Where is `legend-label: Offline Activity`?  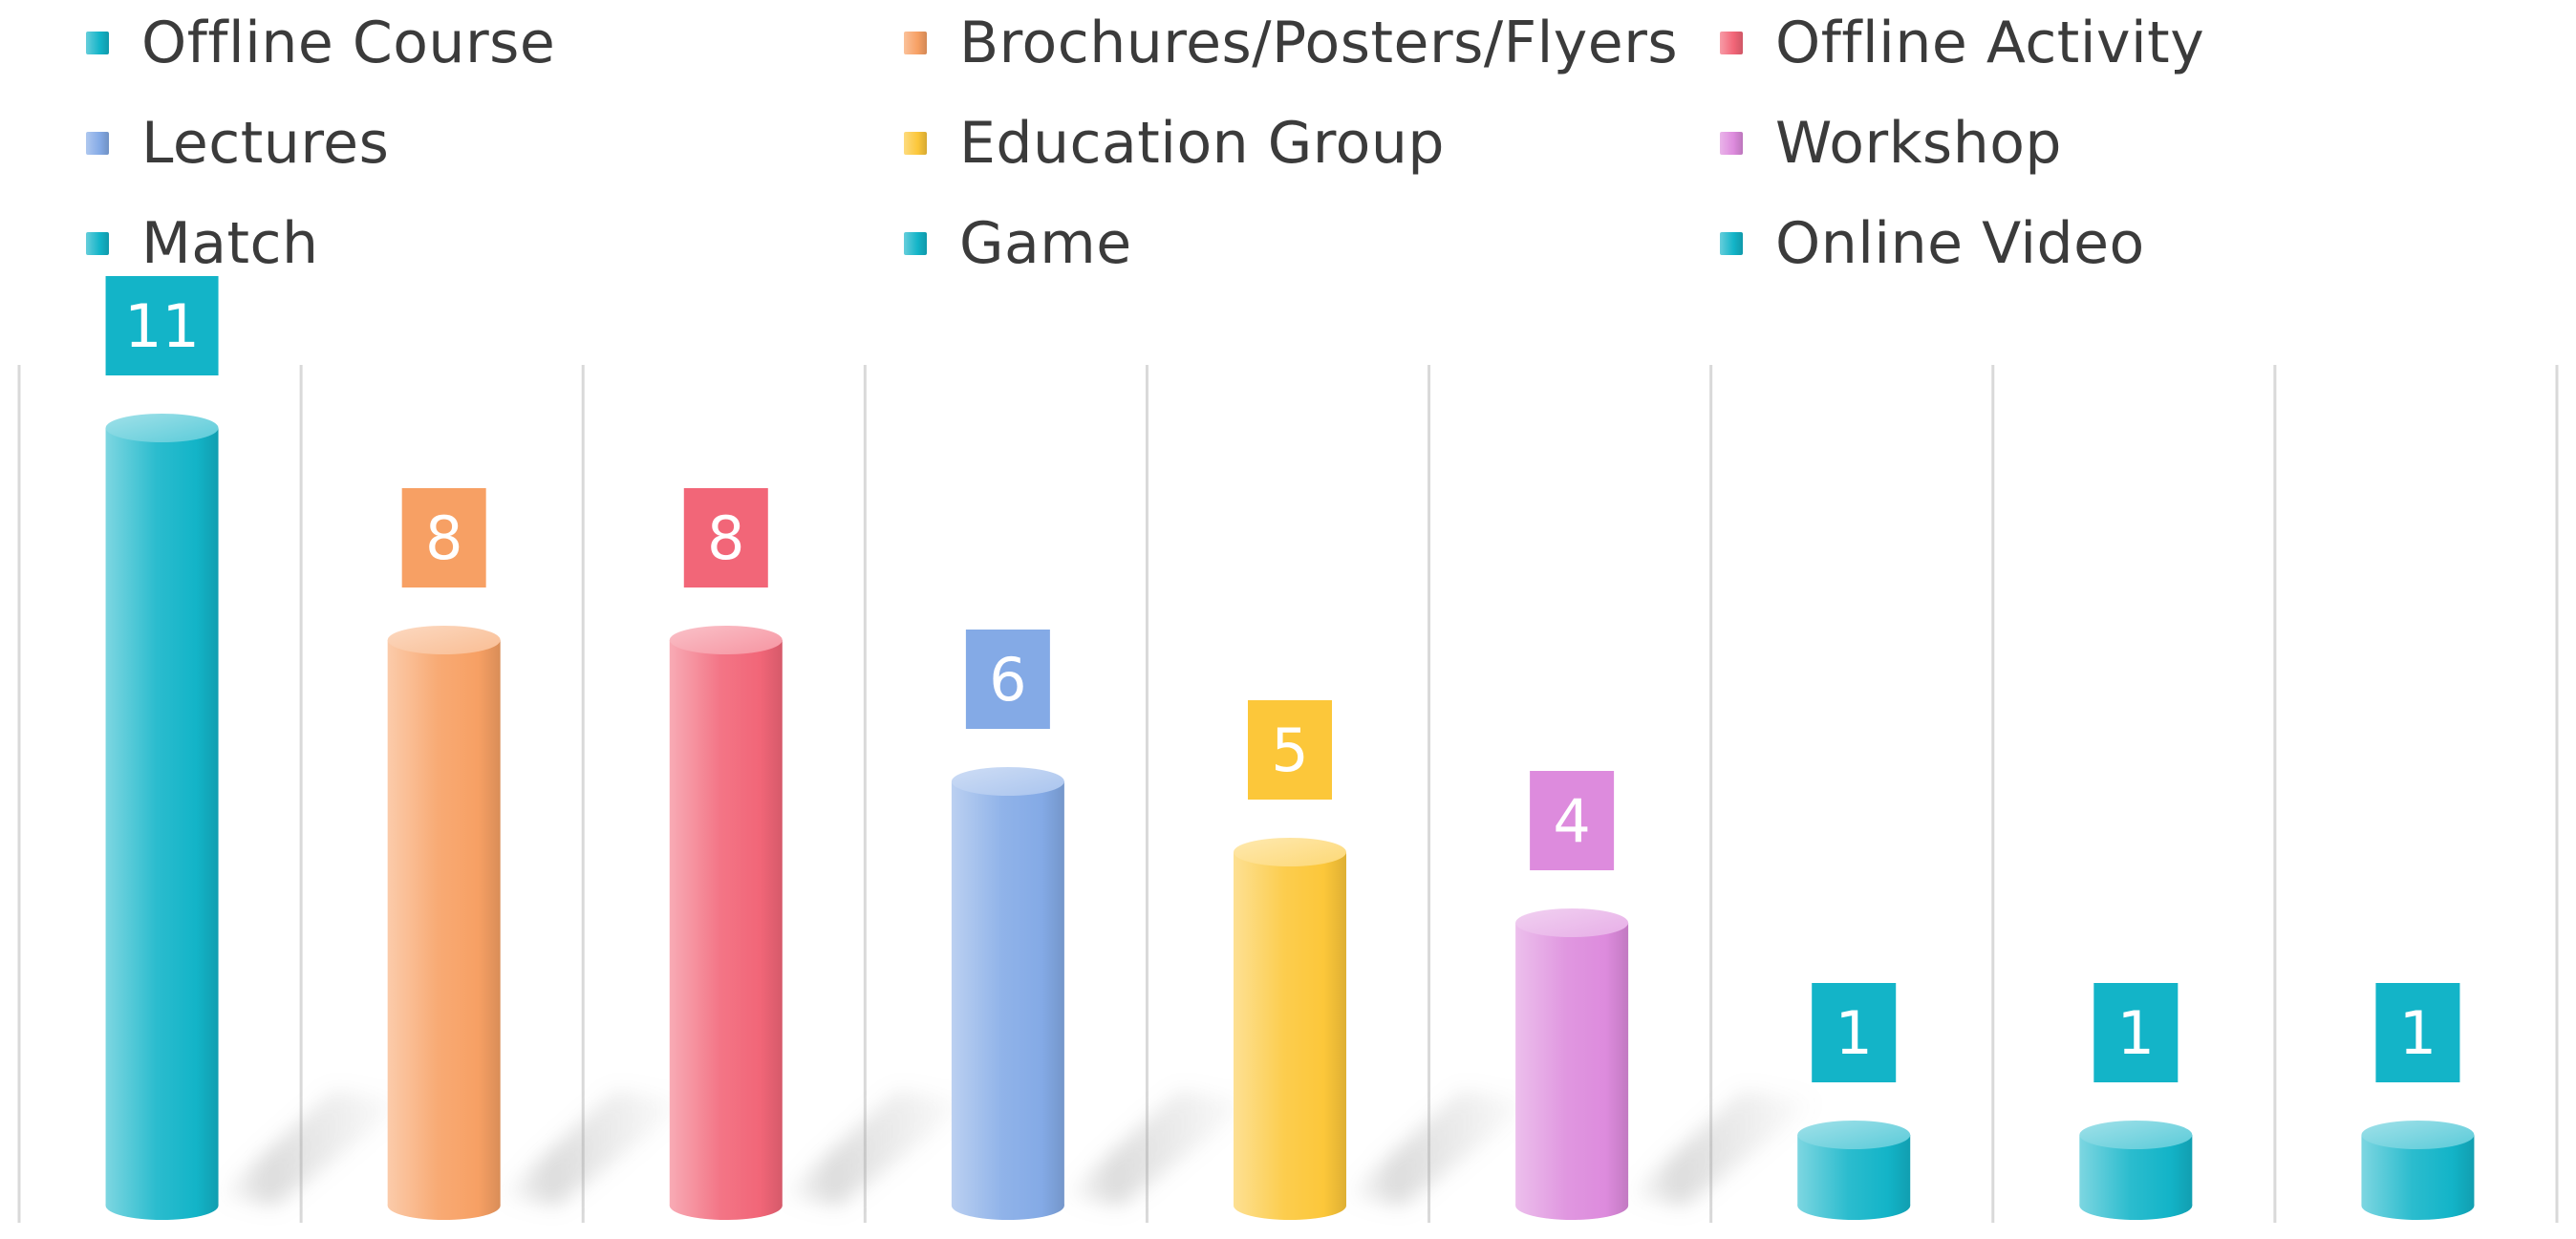
legend-label: Offline Activity is located at coordinates (1990, 43).